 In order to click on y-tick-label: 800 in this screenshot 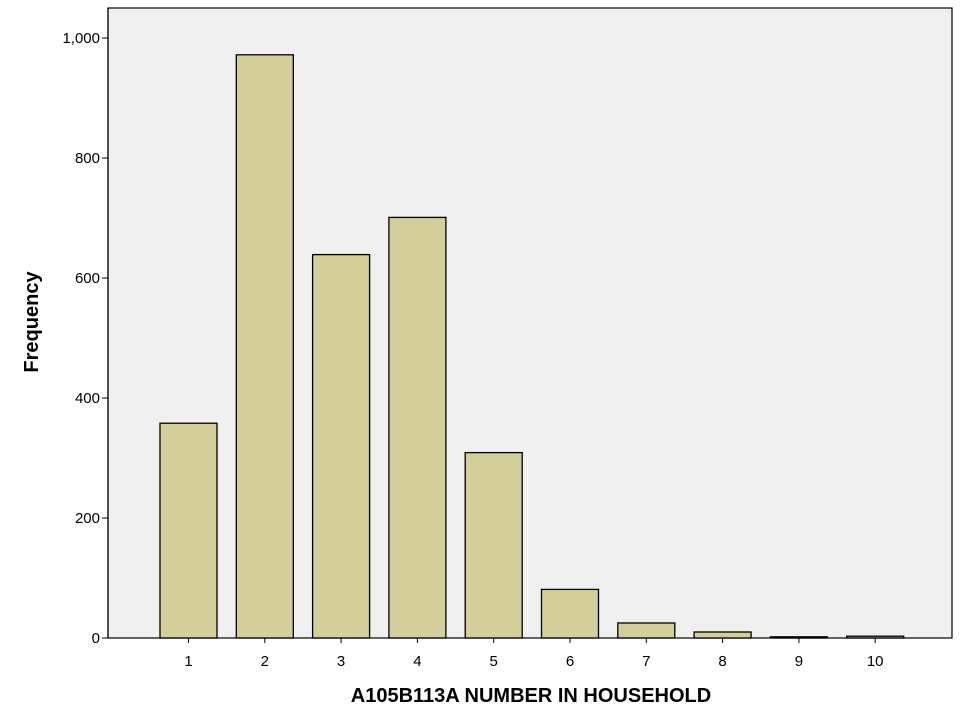, I will do `click(87, 158)`.